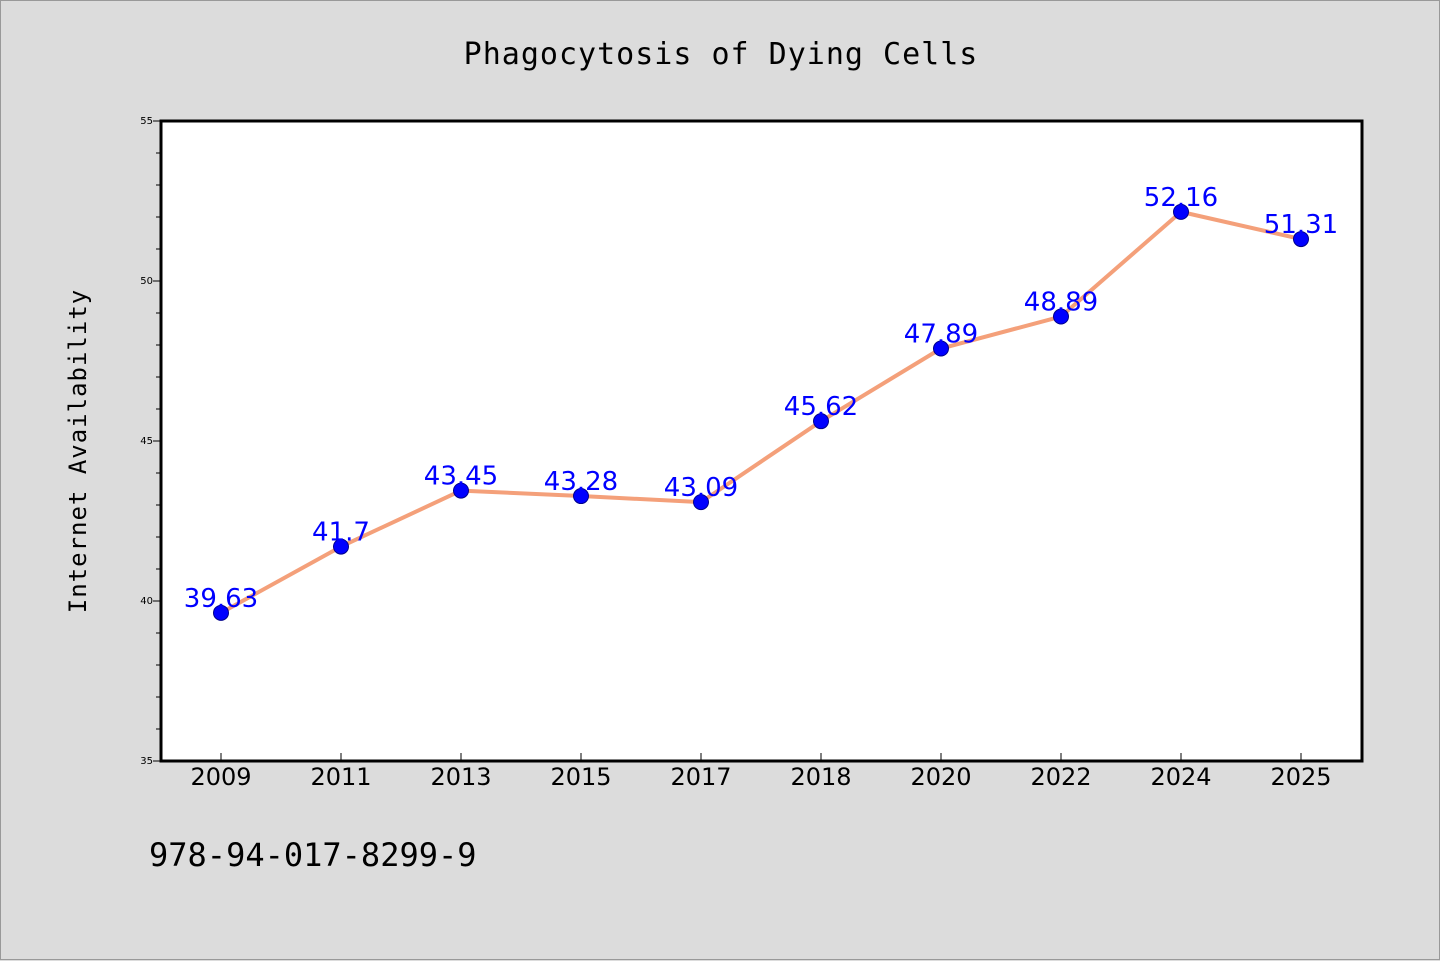 The height and width of the screenshot is (961, 1440). I want to click on x-tick-label: 2009, so click(220, 777).